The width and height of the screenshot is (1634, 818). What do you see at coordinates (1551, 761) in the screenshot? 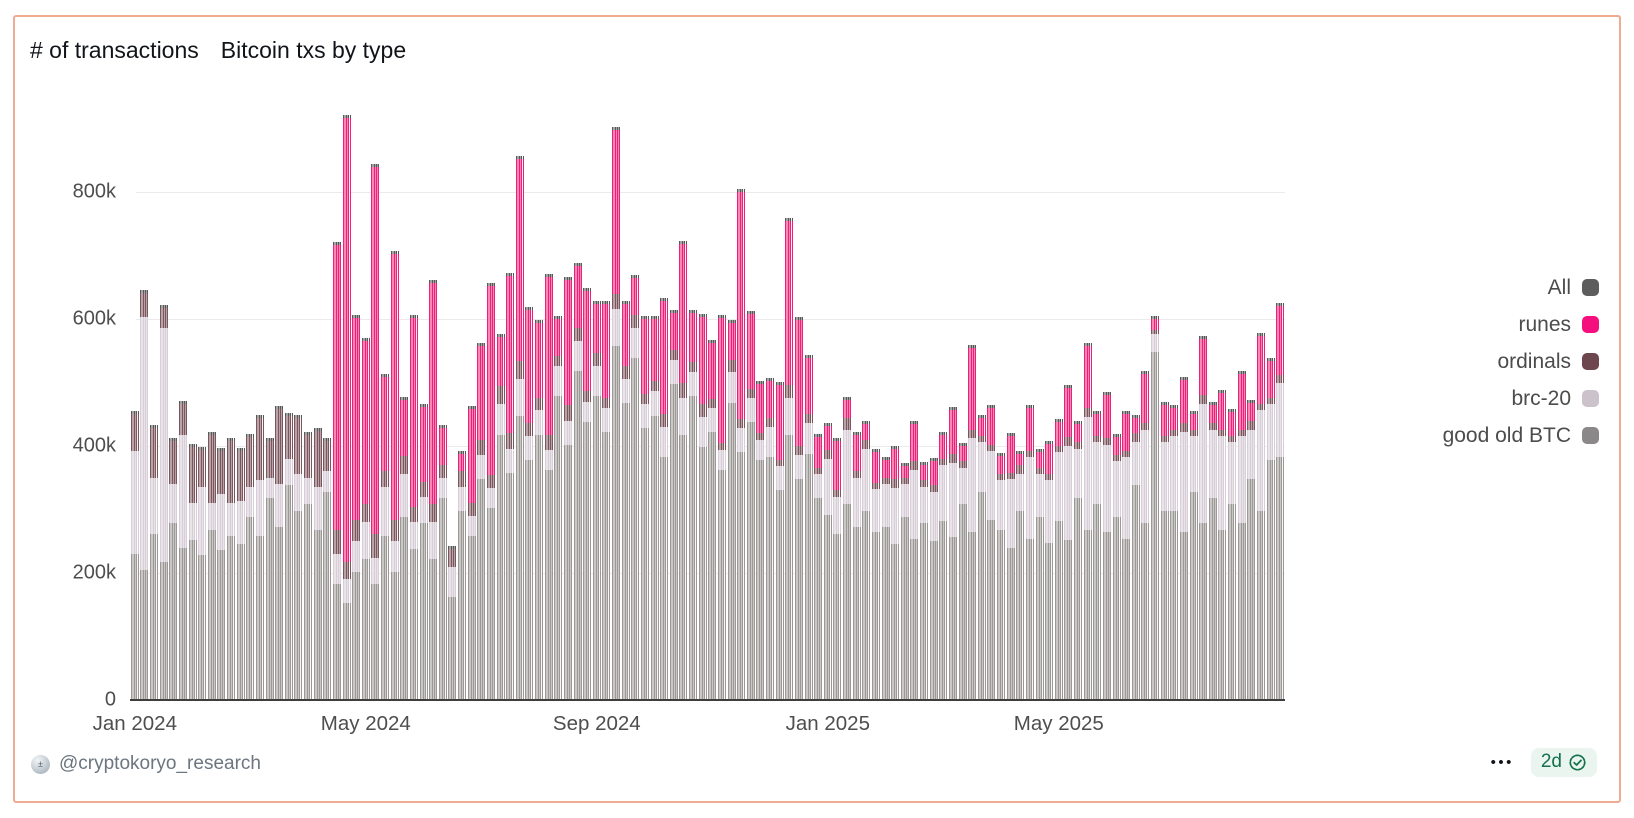
I see `age-text: 2d` at bounding box center [1551, 761].